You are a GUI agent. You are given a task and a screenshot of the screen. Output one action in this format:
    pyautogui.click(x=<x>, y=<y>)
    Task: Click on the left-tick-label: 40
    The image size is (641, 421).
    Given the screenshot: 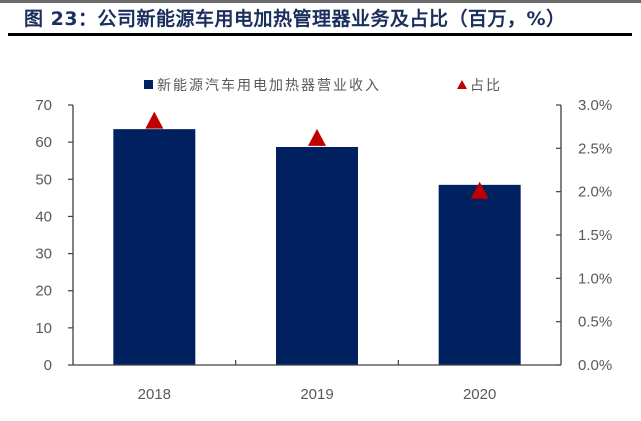 What is the action you would take?
    pyautogui.click(x=43, y=216)
    